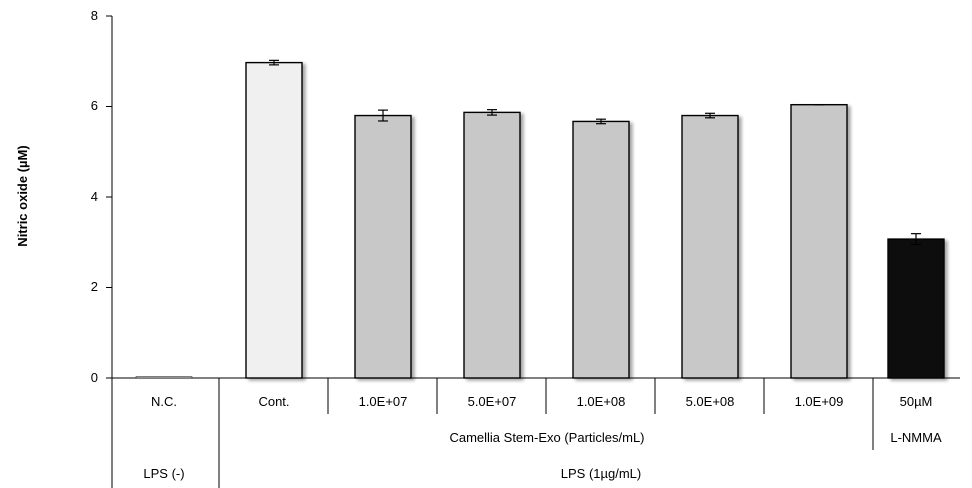  I want to click on group-label-lps-neg: LPS (-), so click(163, 473).